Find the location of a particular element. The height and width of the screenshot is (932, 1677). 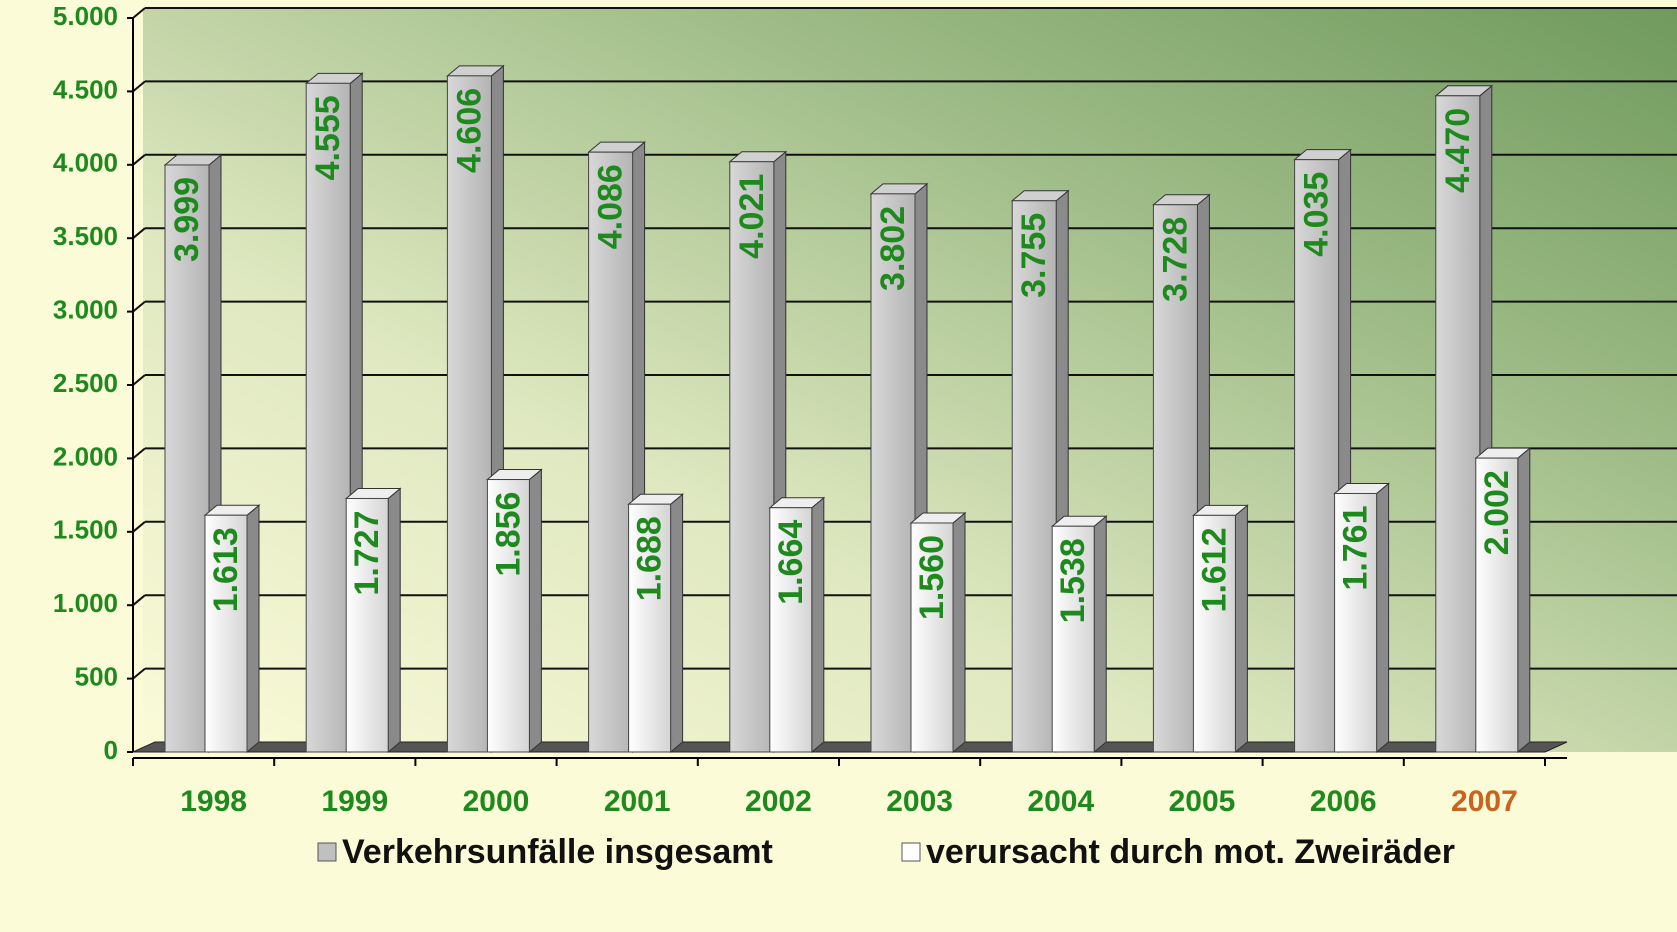

y-tick-label: 2.500 is located at coordinates (85, 383).